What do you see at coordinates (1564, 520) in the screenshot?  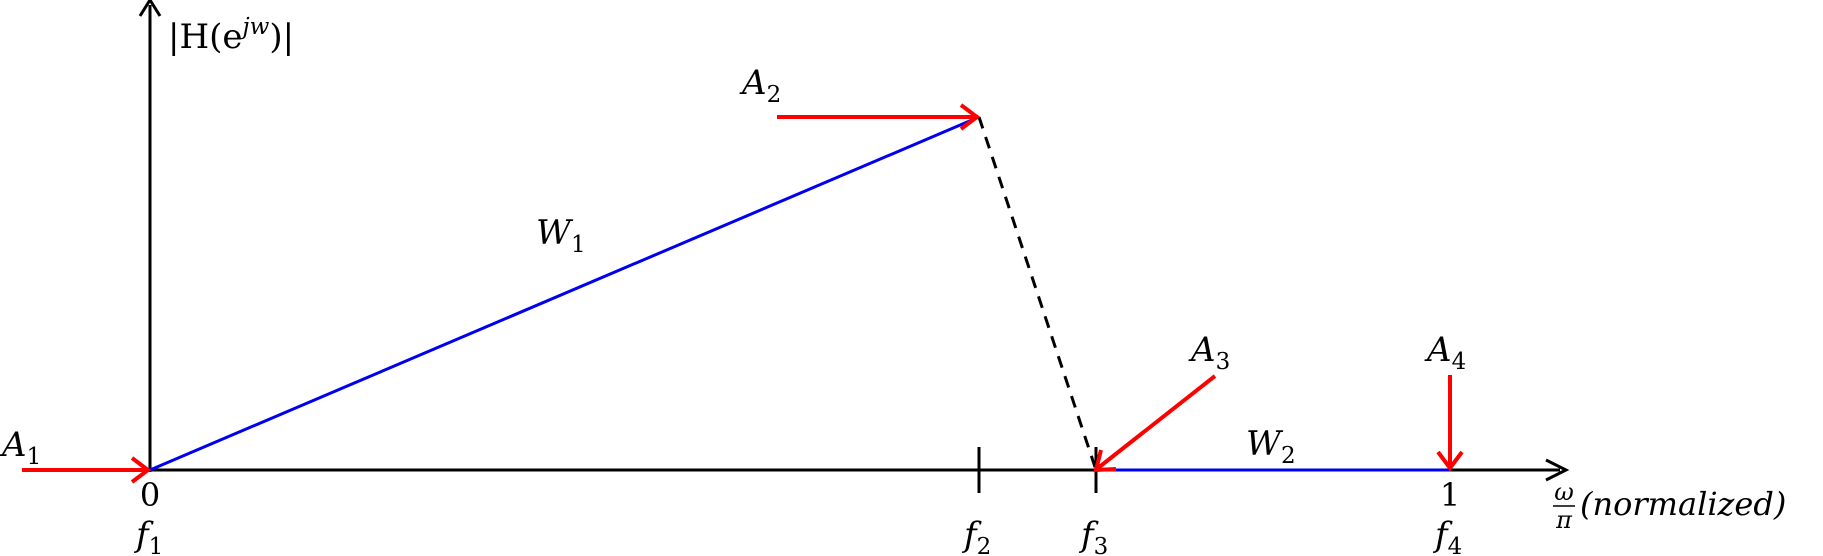 I see `x-axis-label-denominator: π` at bounding box center [1564, 520].